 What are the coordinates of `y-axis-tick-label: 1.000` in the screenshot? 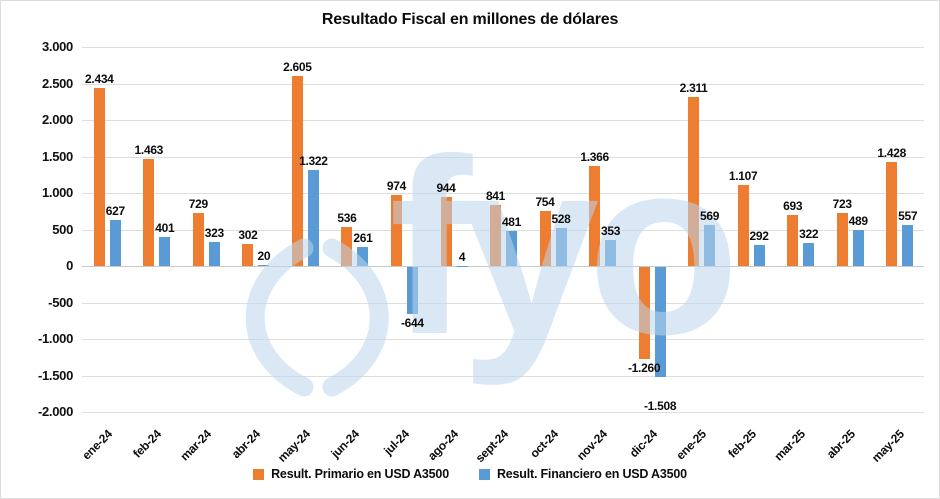 It's located at (57, 192).